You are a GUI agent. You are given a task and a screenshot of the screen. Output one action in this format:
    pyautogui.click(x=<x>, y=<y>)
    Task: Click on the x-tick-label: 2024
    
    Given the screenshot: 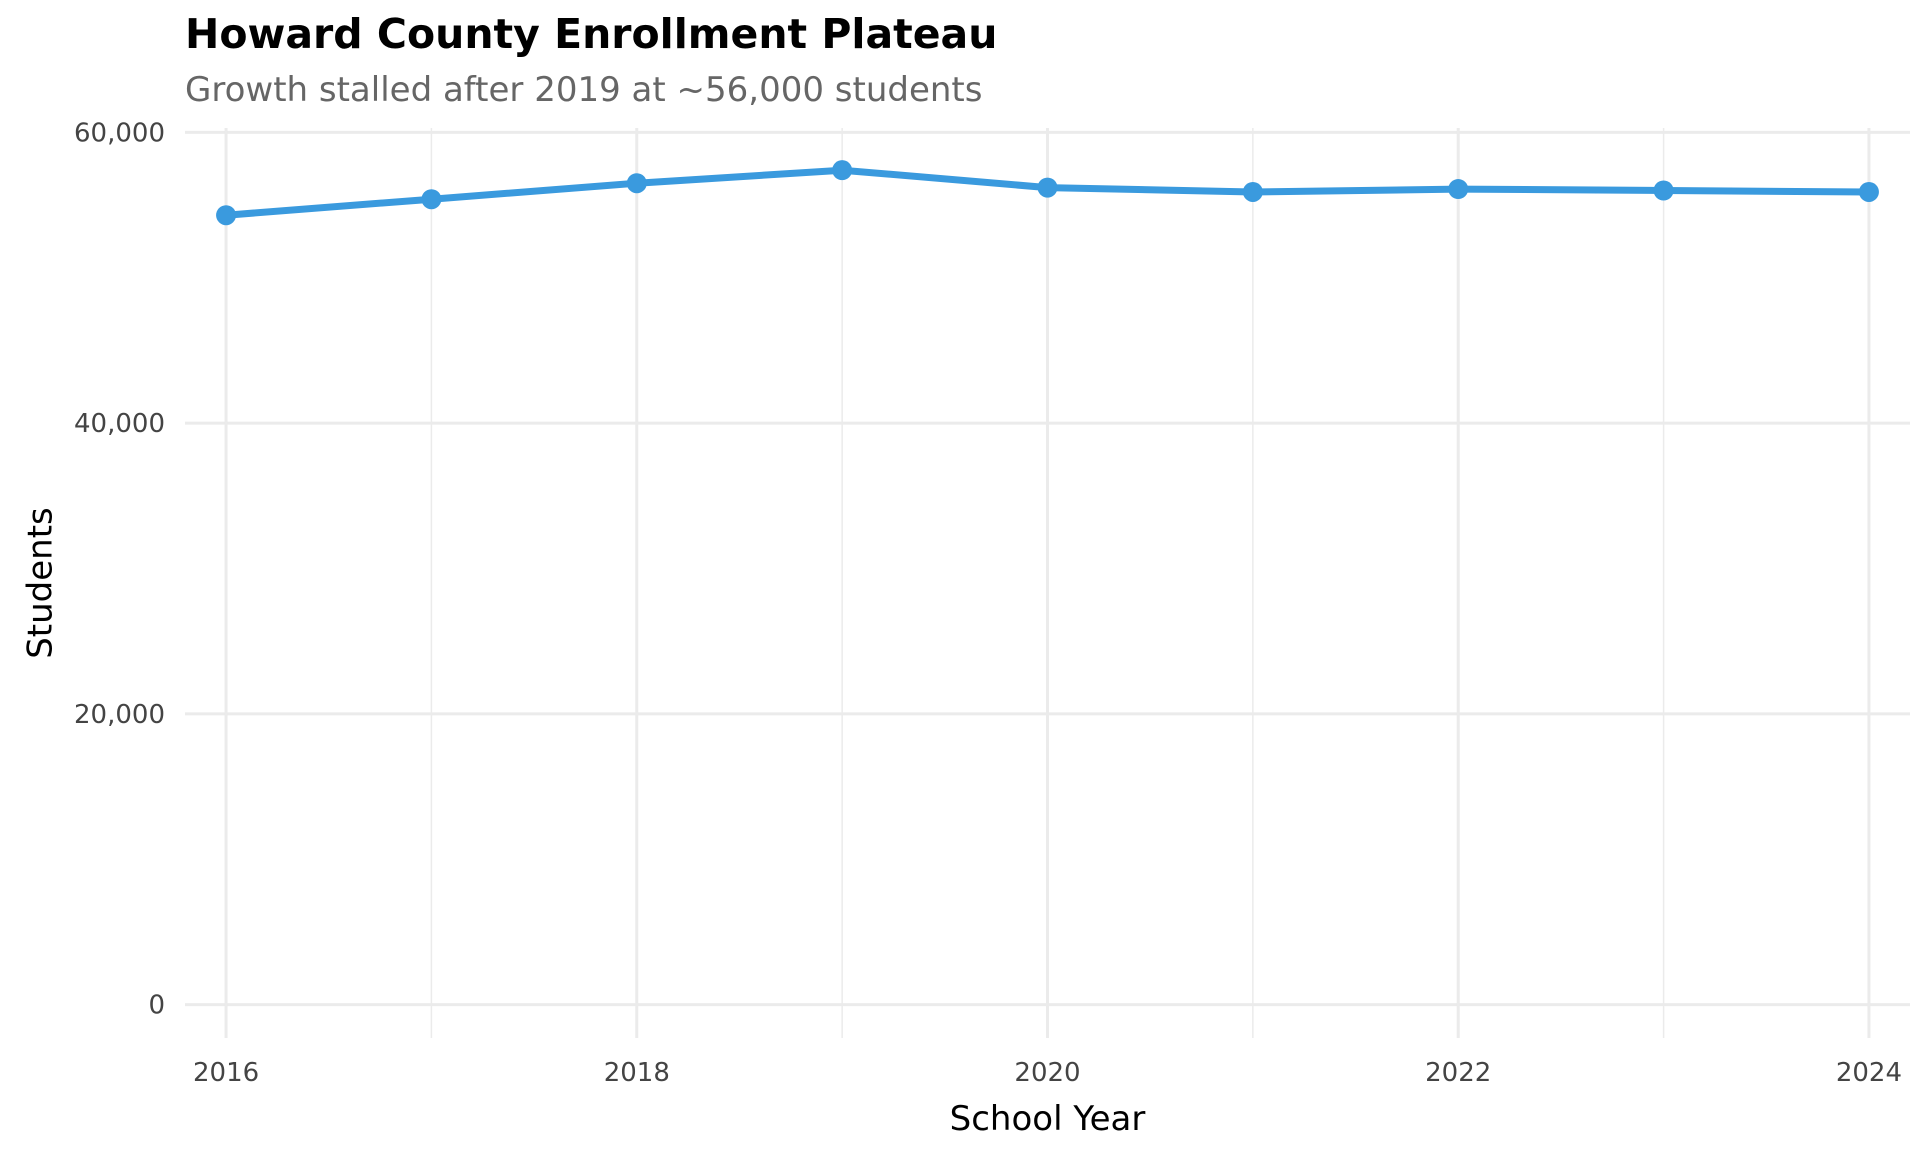 What is the action you would take?
    pyautogui.click(x=1869, y=1073)
    